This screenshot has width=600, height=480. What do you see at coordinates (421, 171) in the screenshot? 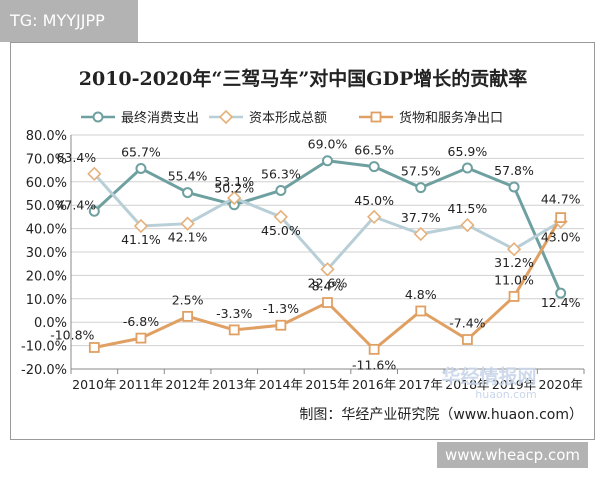
I see `data-label: 57.5%` at bounding box center [421, 171].